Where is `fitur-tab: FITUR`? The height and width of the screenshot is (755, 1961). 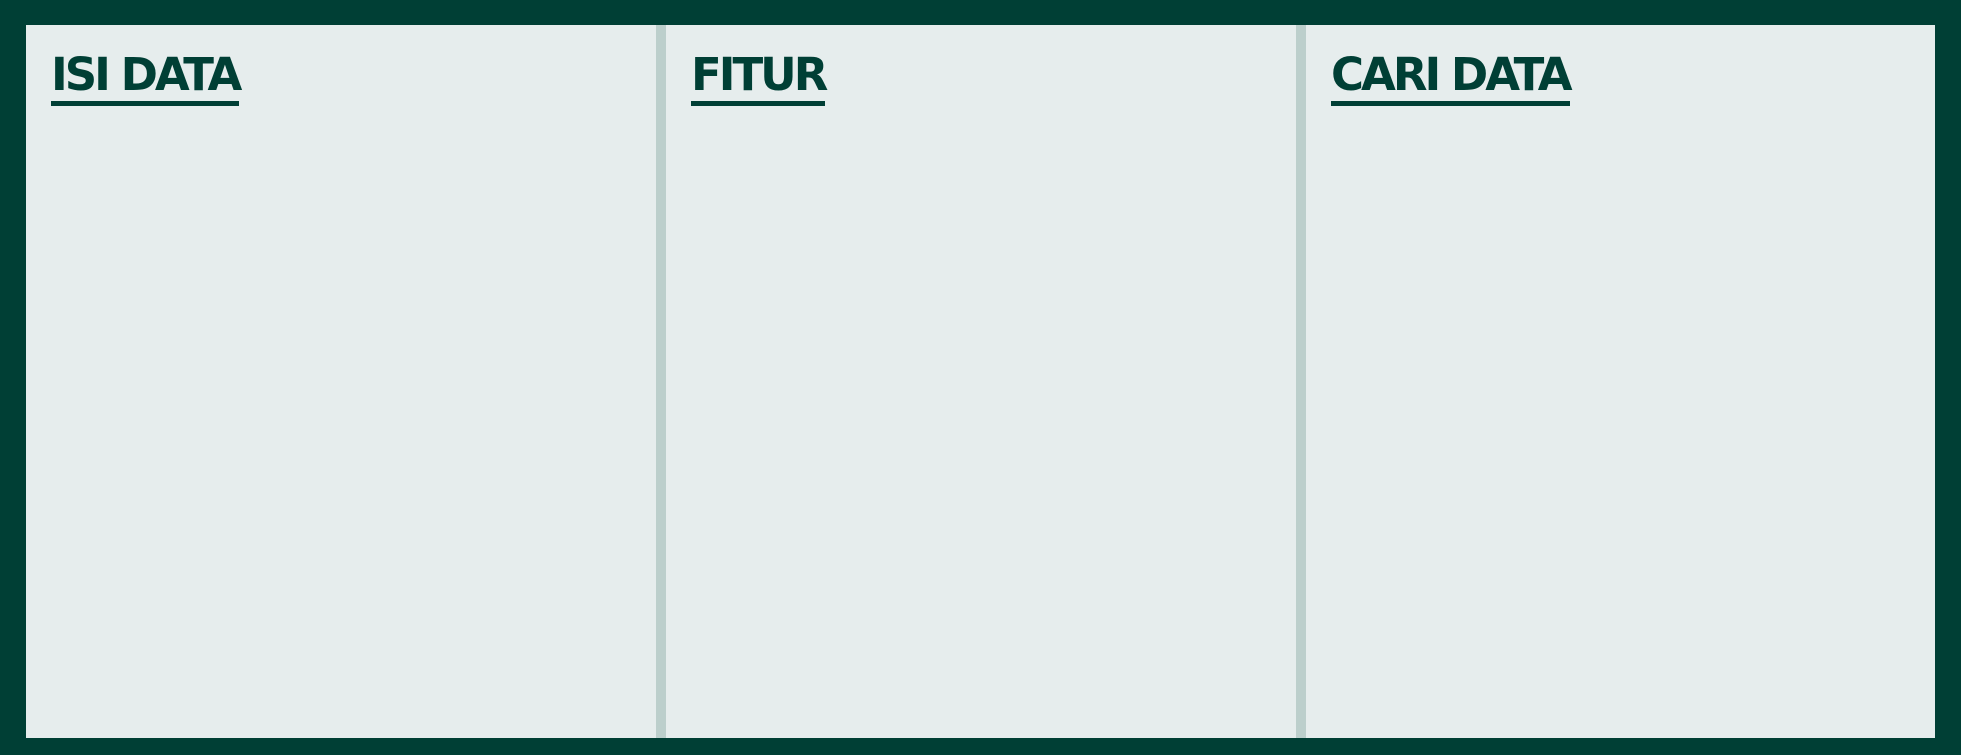
fitur-tab: FITUR is located at coordinates (759, 79).